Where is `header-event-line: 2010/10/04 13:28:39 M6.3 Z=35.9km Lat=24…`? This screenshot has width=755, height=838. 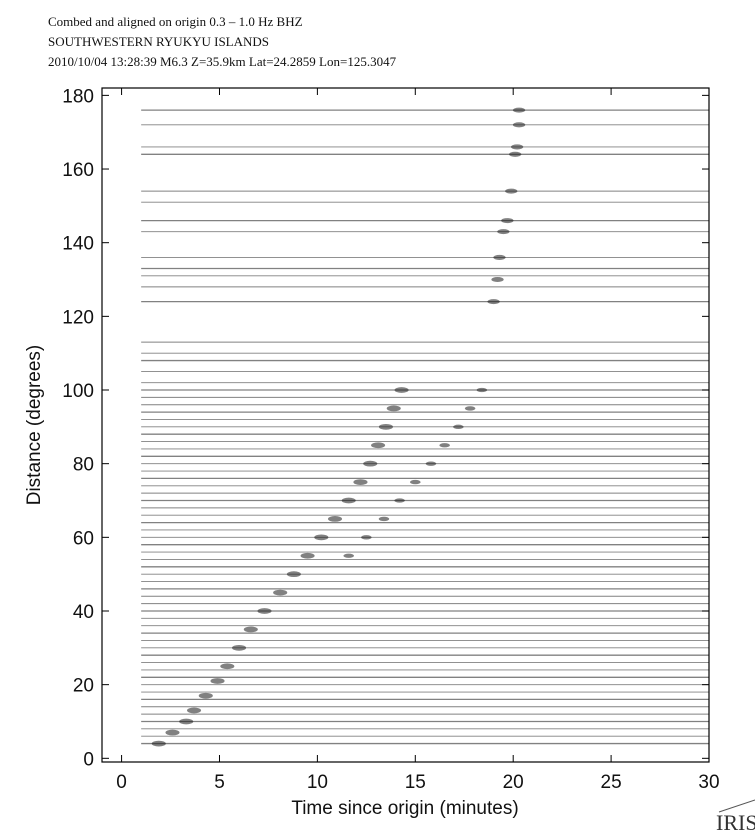
header-event-line: 2010/10/04 13:28:39 M6.3 Z=35.9km Lat=24… is located at coordinates (222, 61).